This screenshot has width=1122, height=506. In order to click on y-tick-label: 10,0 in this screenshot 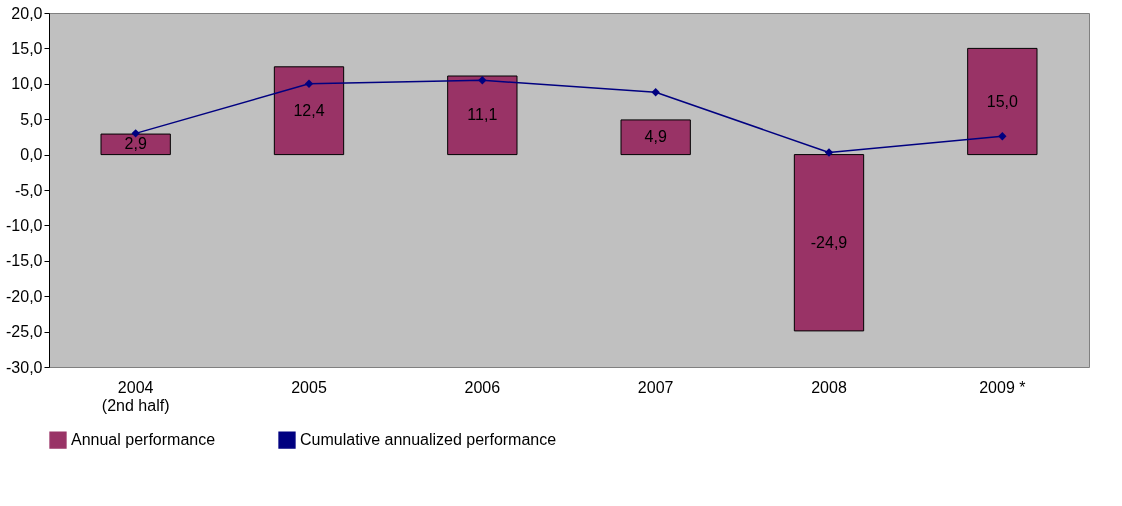, I will do `click(27, 84)`.